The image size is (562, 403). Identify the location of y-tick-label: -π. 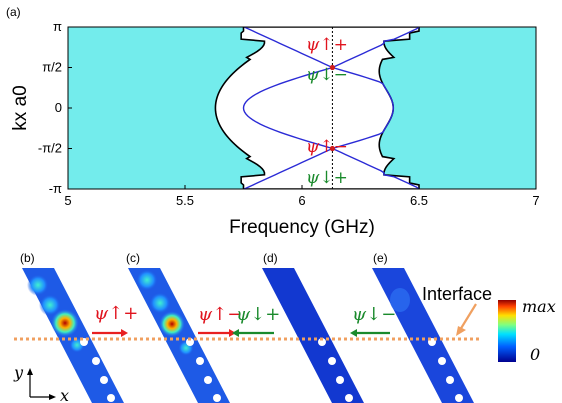
(55, 188).